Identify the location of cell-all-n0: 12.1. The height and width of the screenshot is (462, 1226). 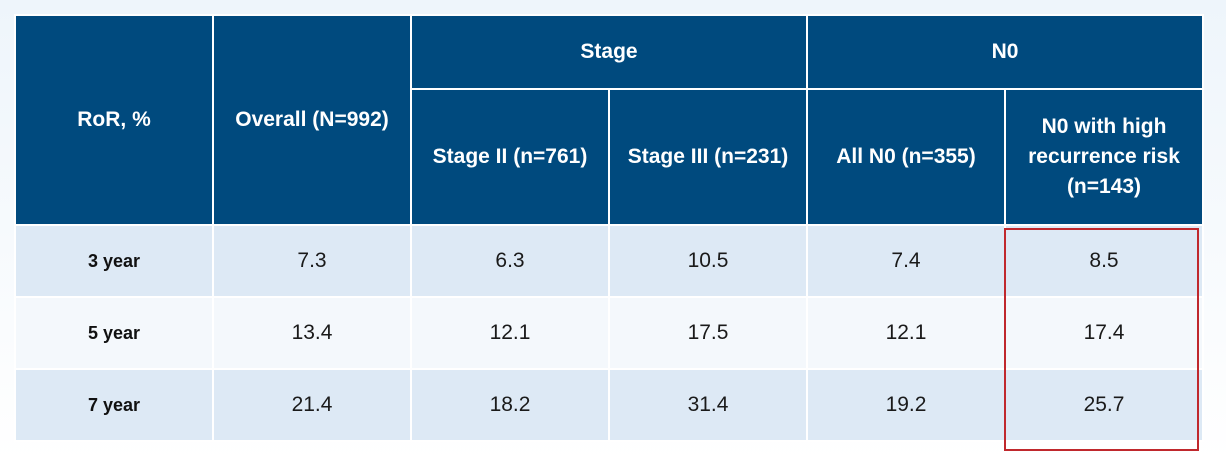
(906, 333).